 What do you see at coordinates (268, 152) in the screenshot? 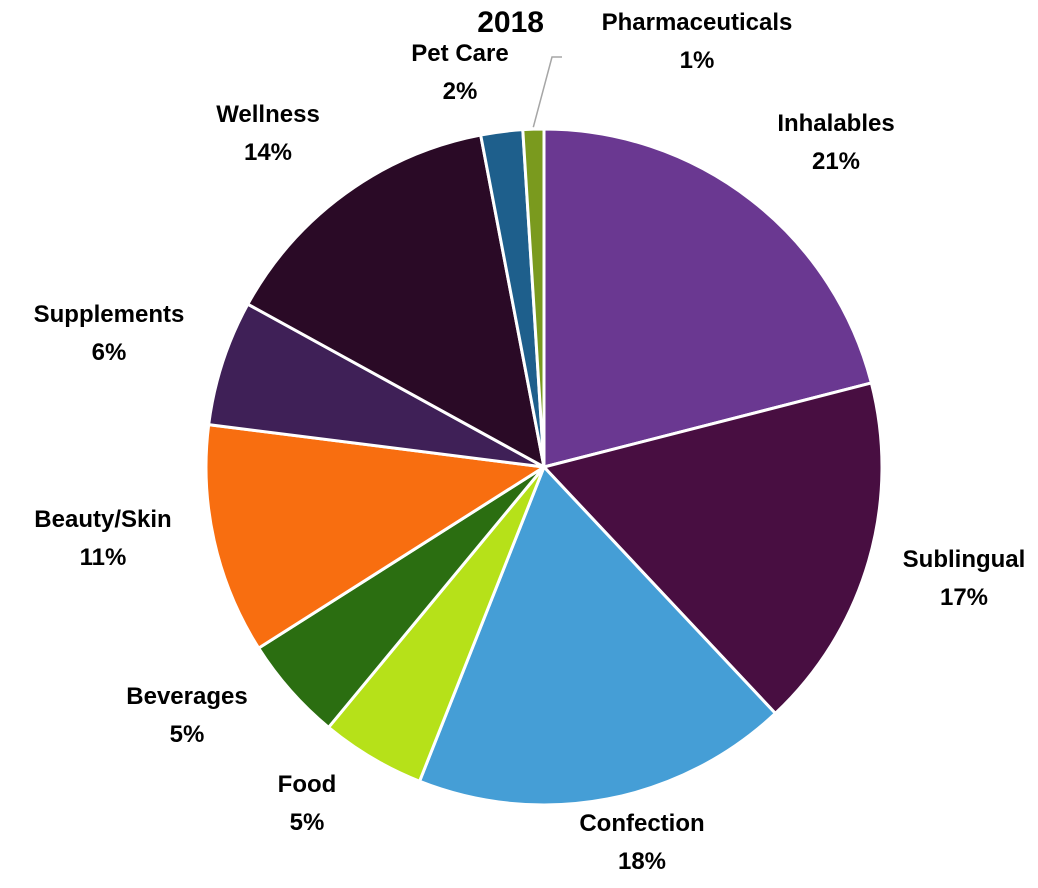
I see `slice-label-value: 14%` at bounding box center [268, 152].